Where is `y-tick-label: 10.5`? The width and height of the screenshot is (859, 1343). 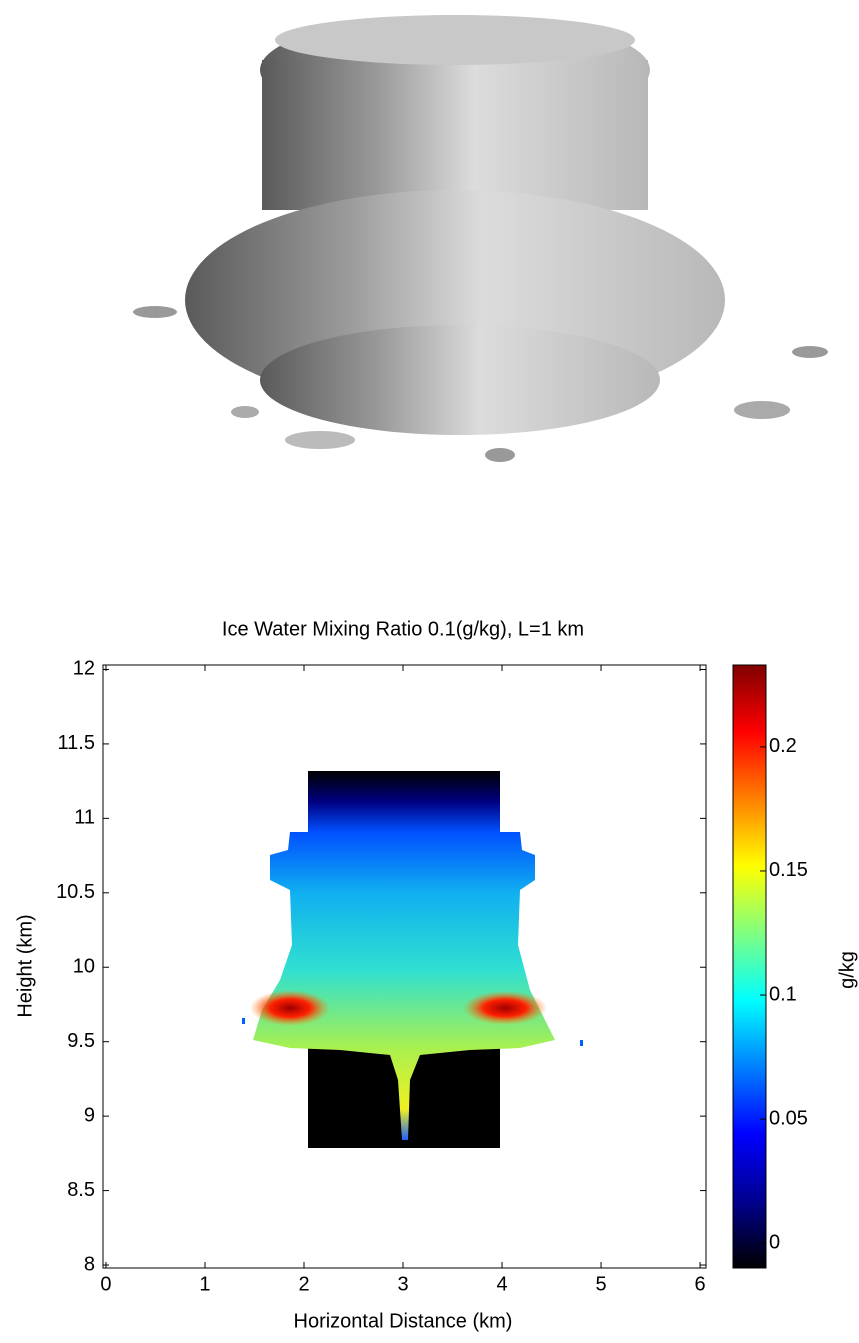 y-tick-label: 10.5 is located at coordinates (75, 892).